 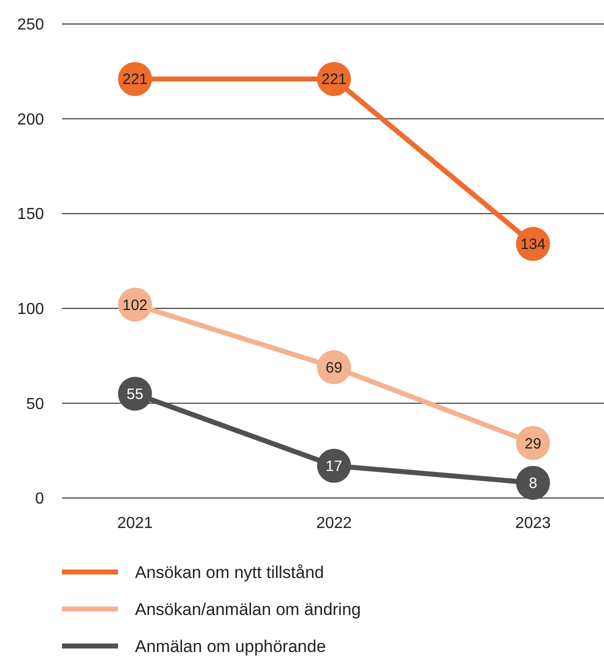 I want to click on x-tick-label: 2021, so click(x=135, y=523).